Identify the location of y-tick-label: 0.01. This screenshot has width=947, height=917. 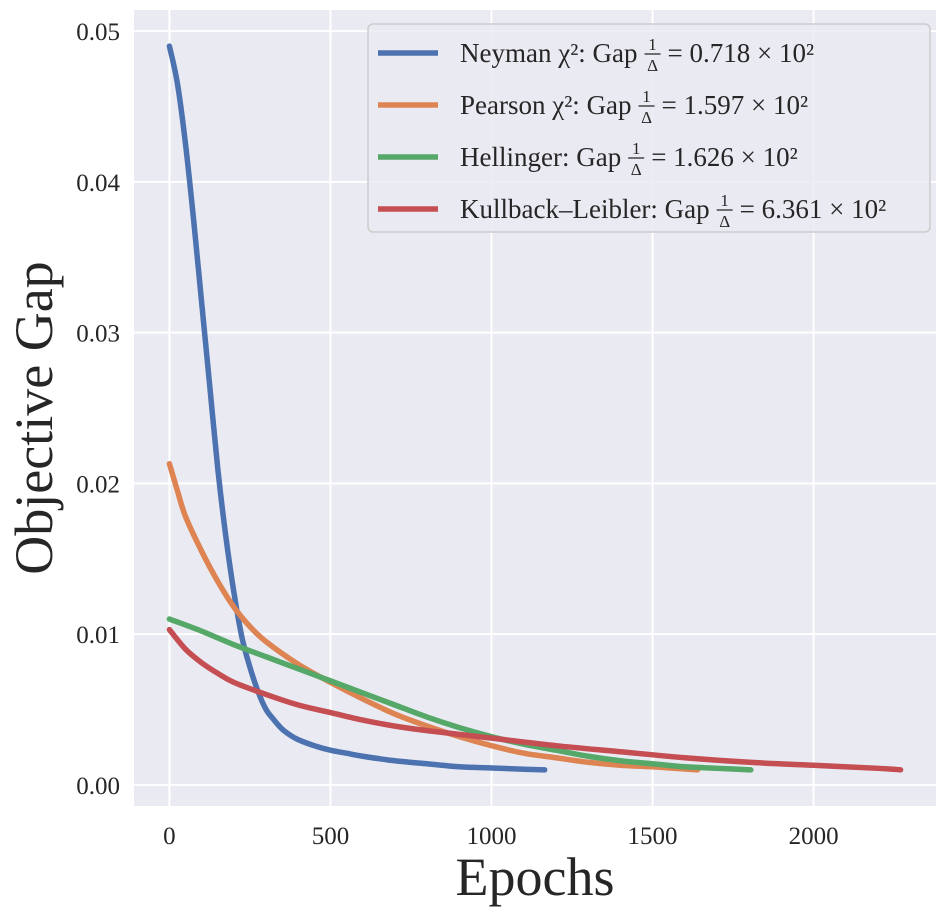
(98, 635).